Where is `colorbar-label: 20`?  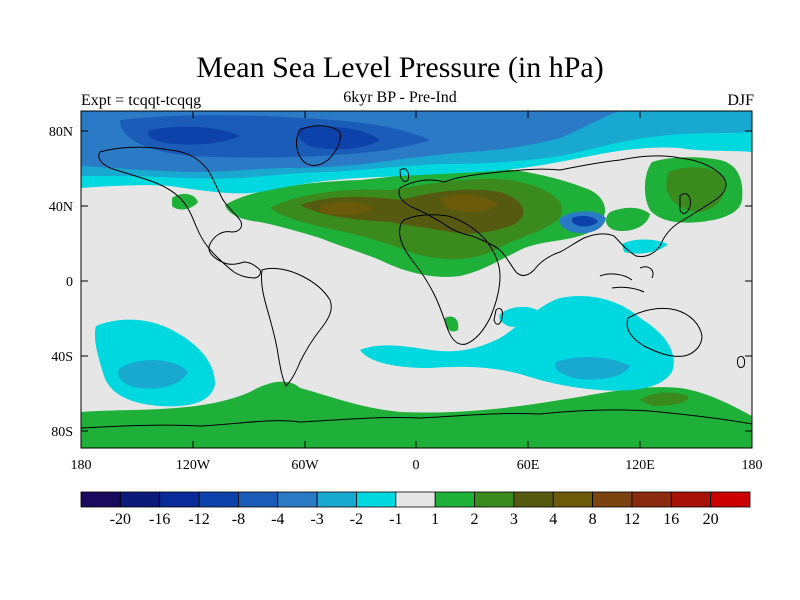
colorbar-label: 20 is located at coordinates (711, 519).